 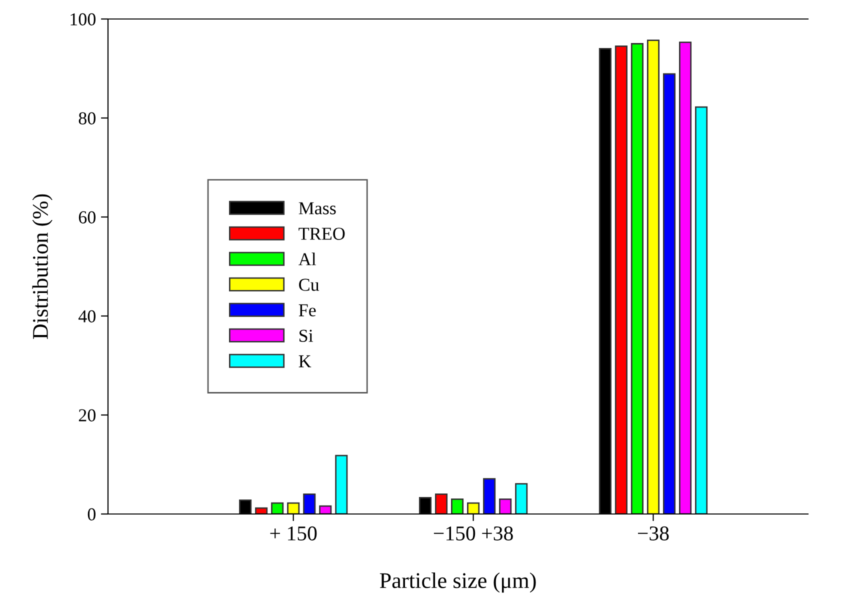 What do you see at coordinates (473, 533) in the screenshot?
I see `x-tick-label: −150 +38` at bounding box center [473, 533].